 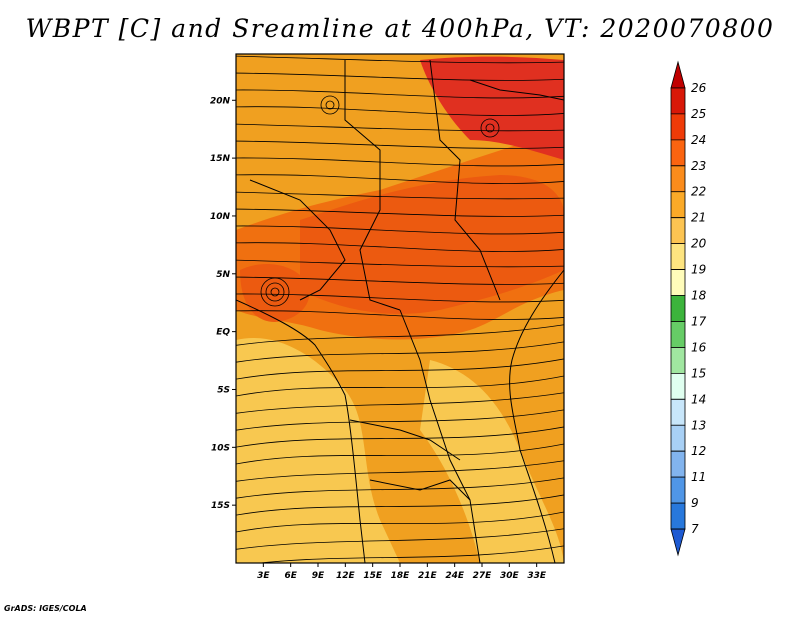 What do you see at coordinates (698, 425) in the screenshot?
I see `colorbar-label: 13` at bounding box center [698, 425].